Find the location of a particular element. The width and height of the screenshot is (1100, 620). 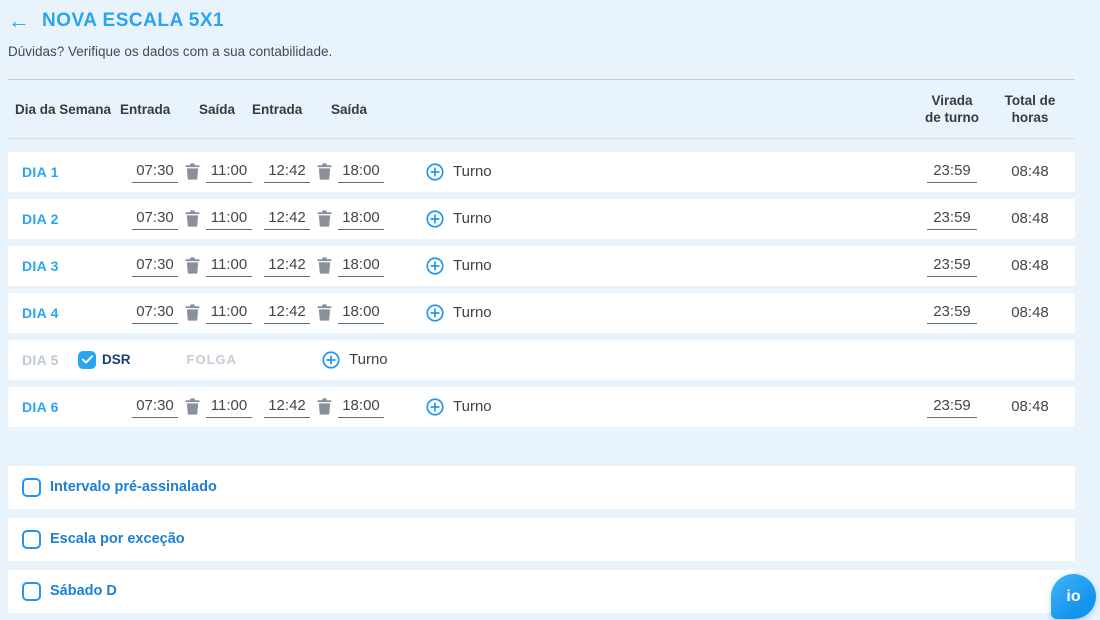

option-label: Intervalo pré-assinalado is located at coordinates (133, 487).